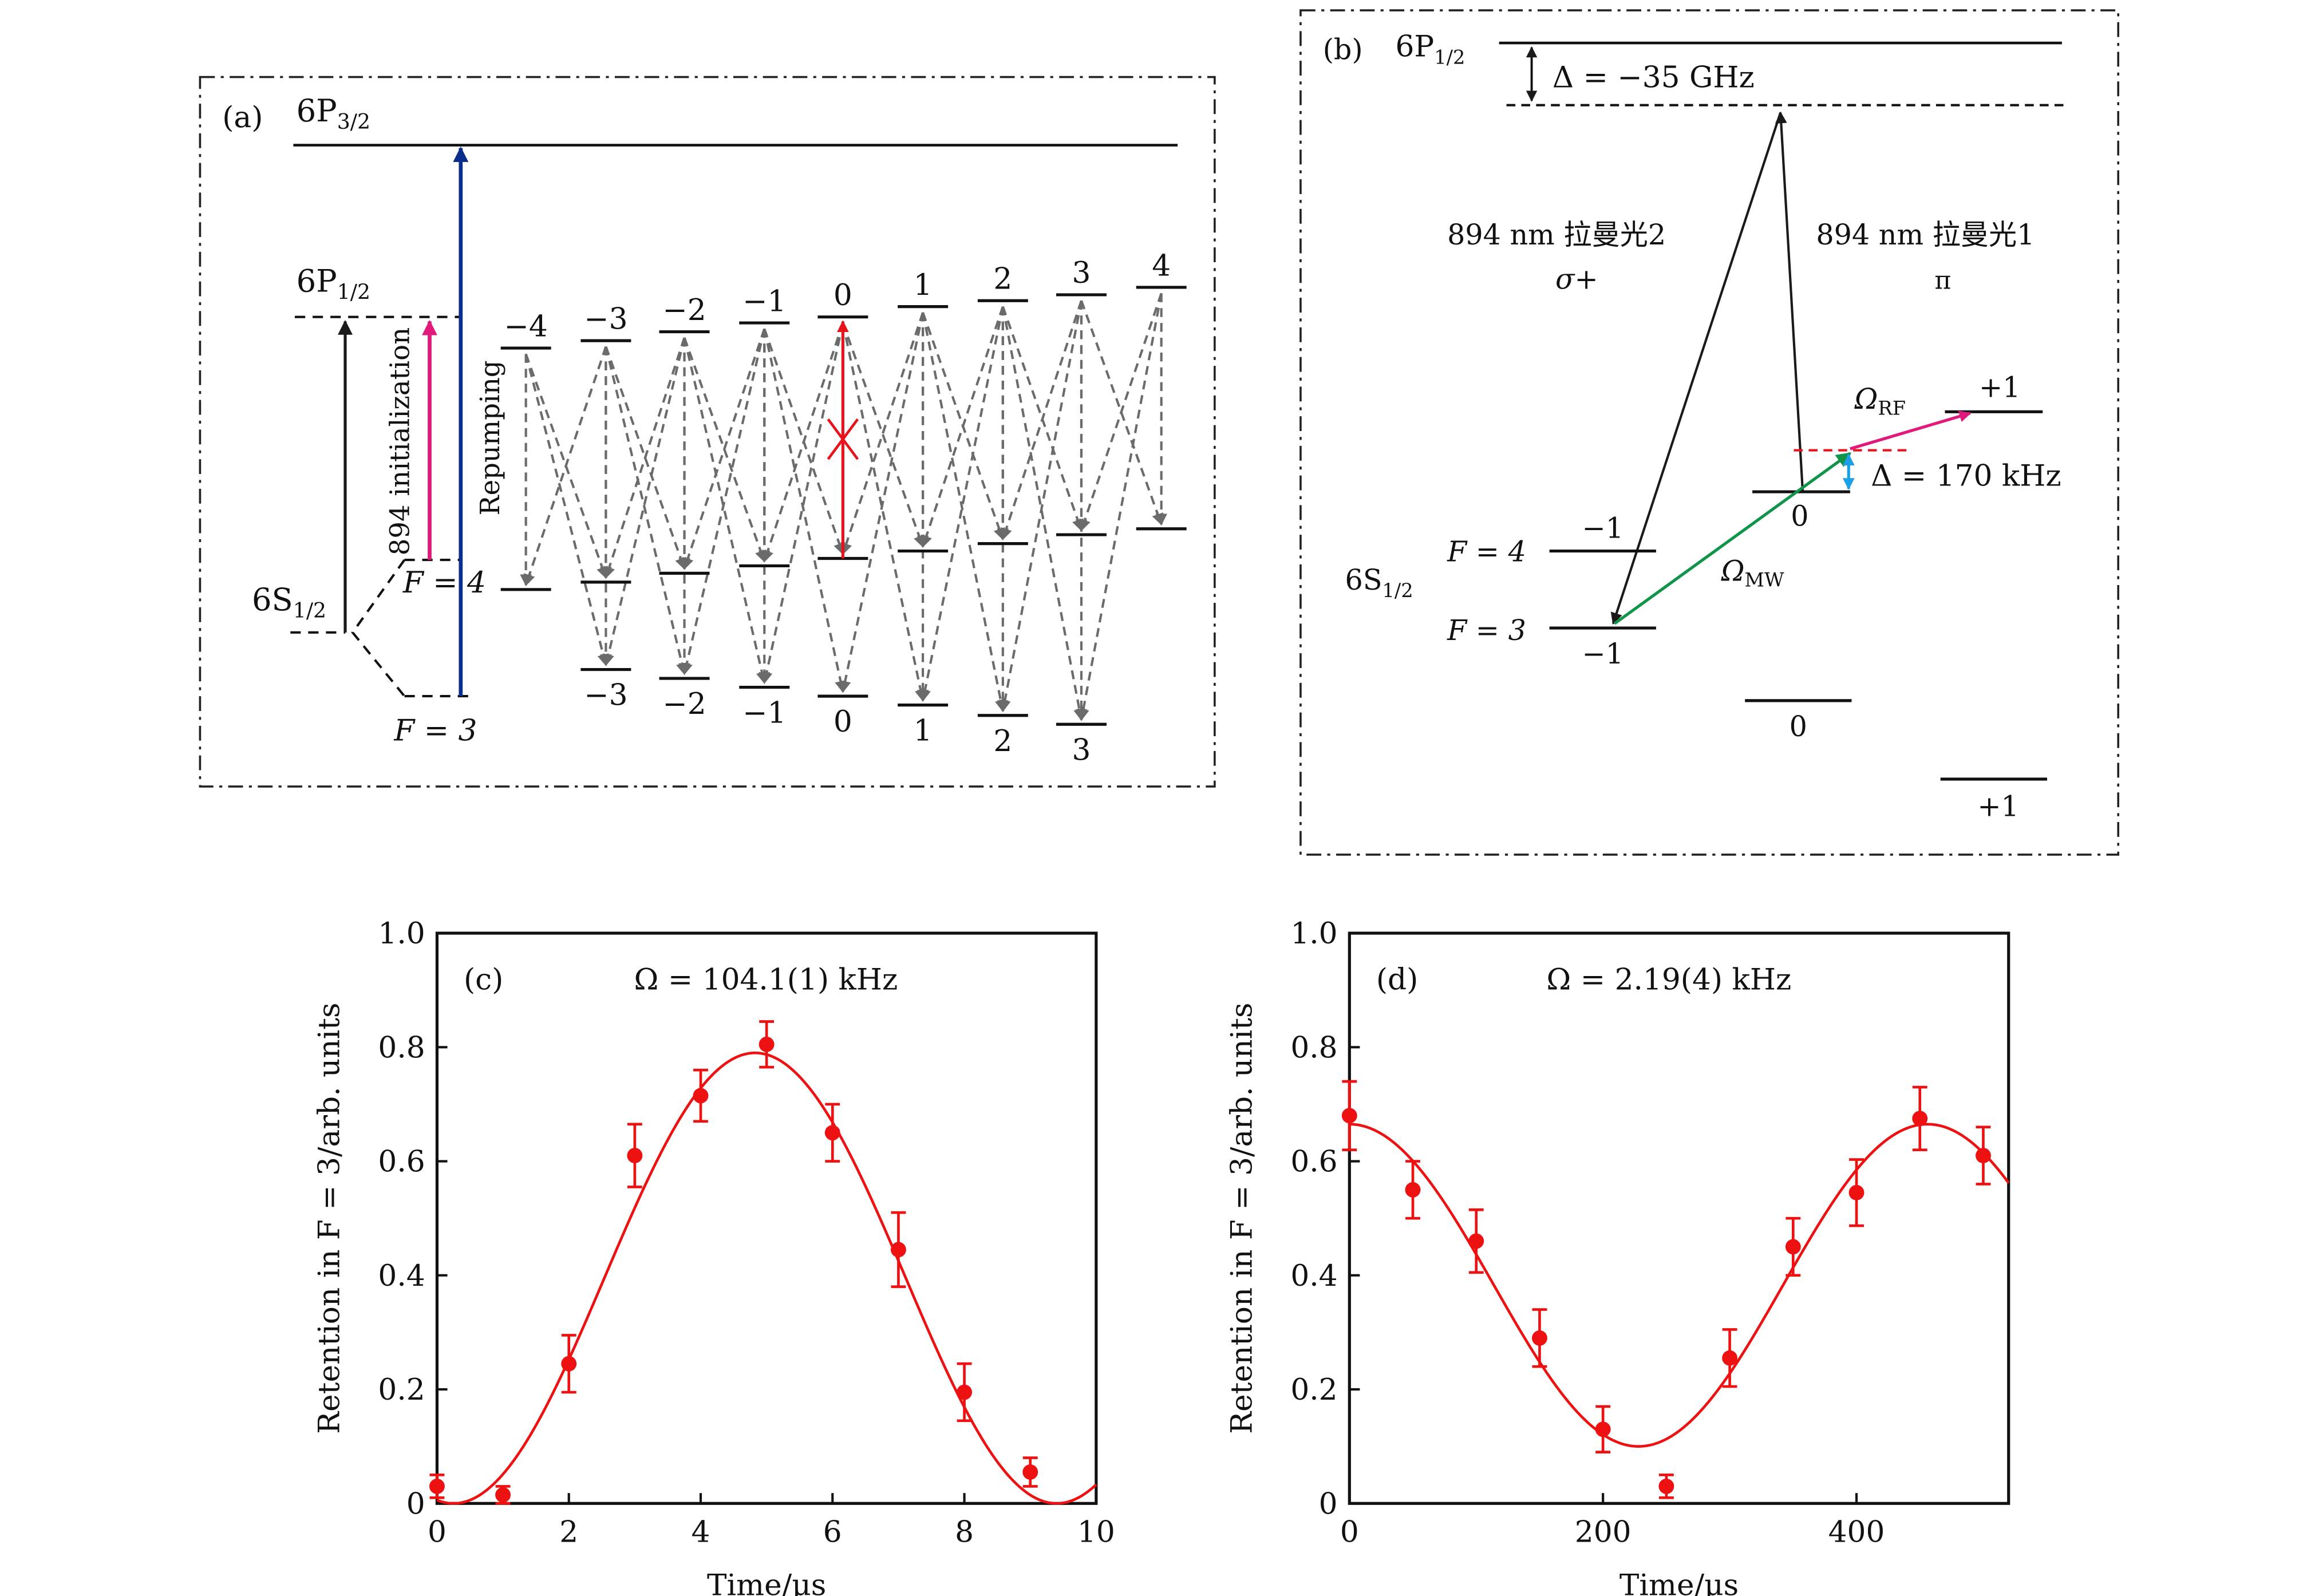 This screenshot has height=1596, width=2299. What do you see at coordinates (766, 1583) in the screenshot?
I see `x-axis-label: Time/μs` at bounding box center [766, 1583].